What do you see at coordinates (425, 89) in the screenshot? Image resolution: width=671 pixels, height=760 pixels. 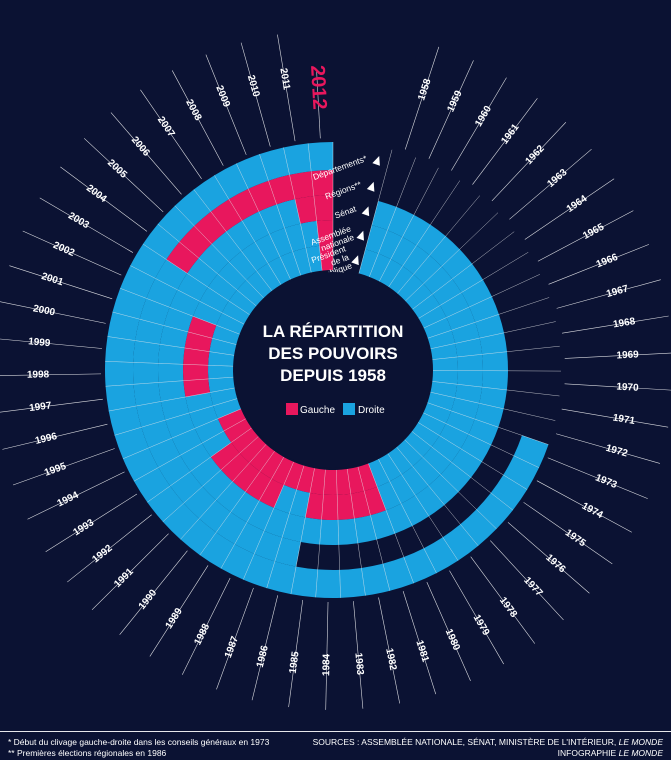 I see `year-label: 1958` at bounding box center [425, 89].